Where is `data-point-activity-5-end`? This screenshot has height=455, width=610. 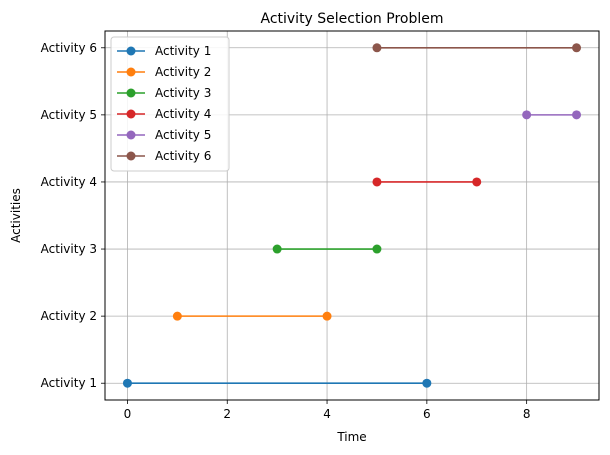
data-point-activity-5-end is located at coordinates (577, 115).